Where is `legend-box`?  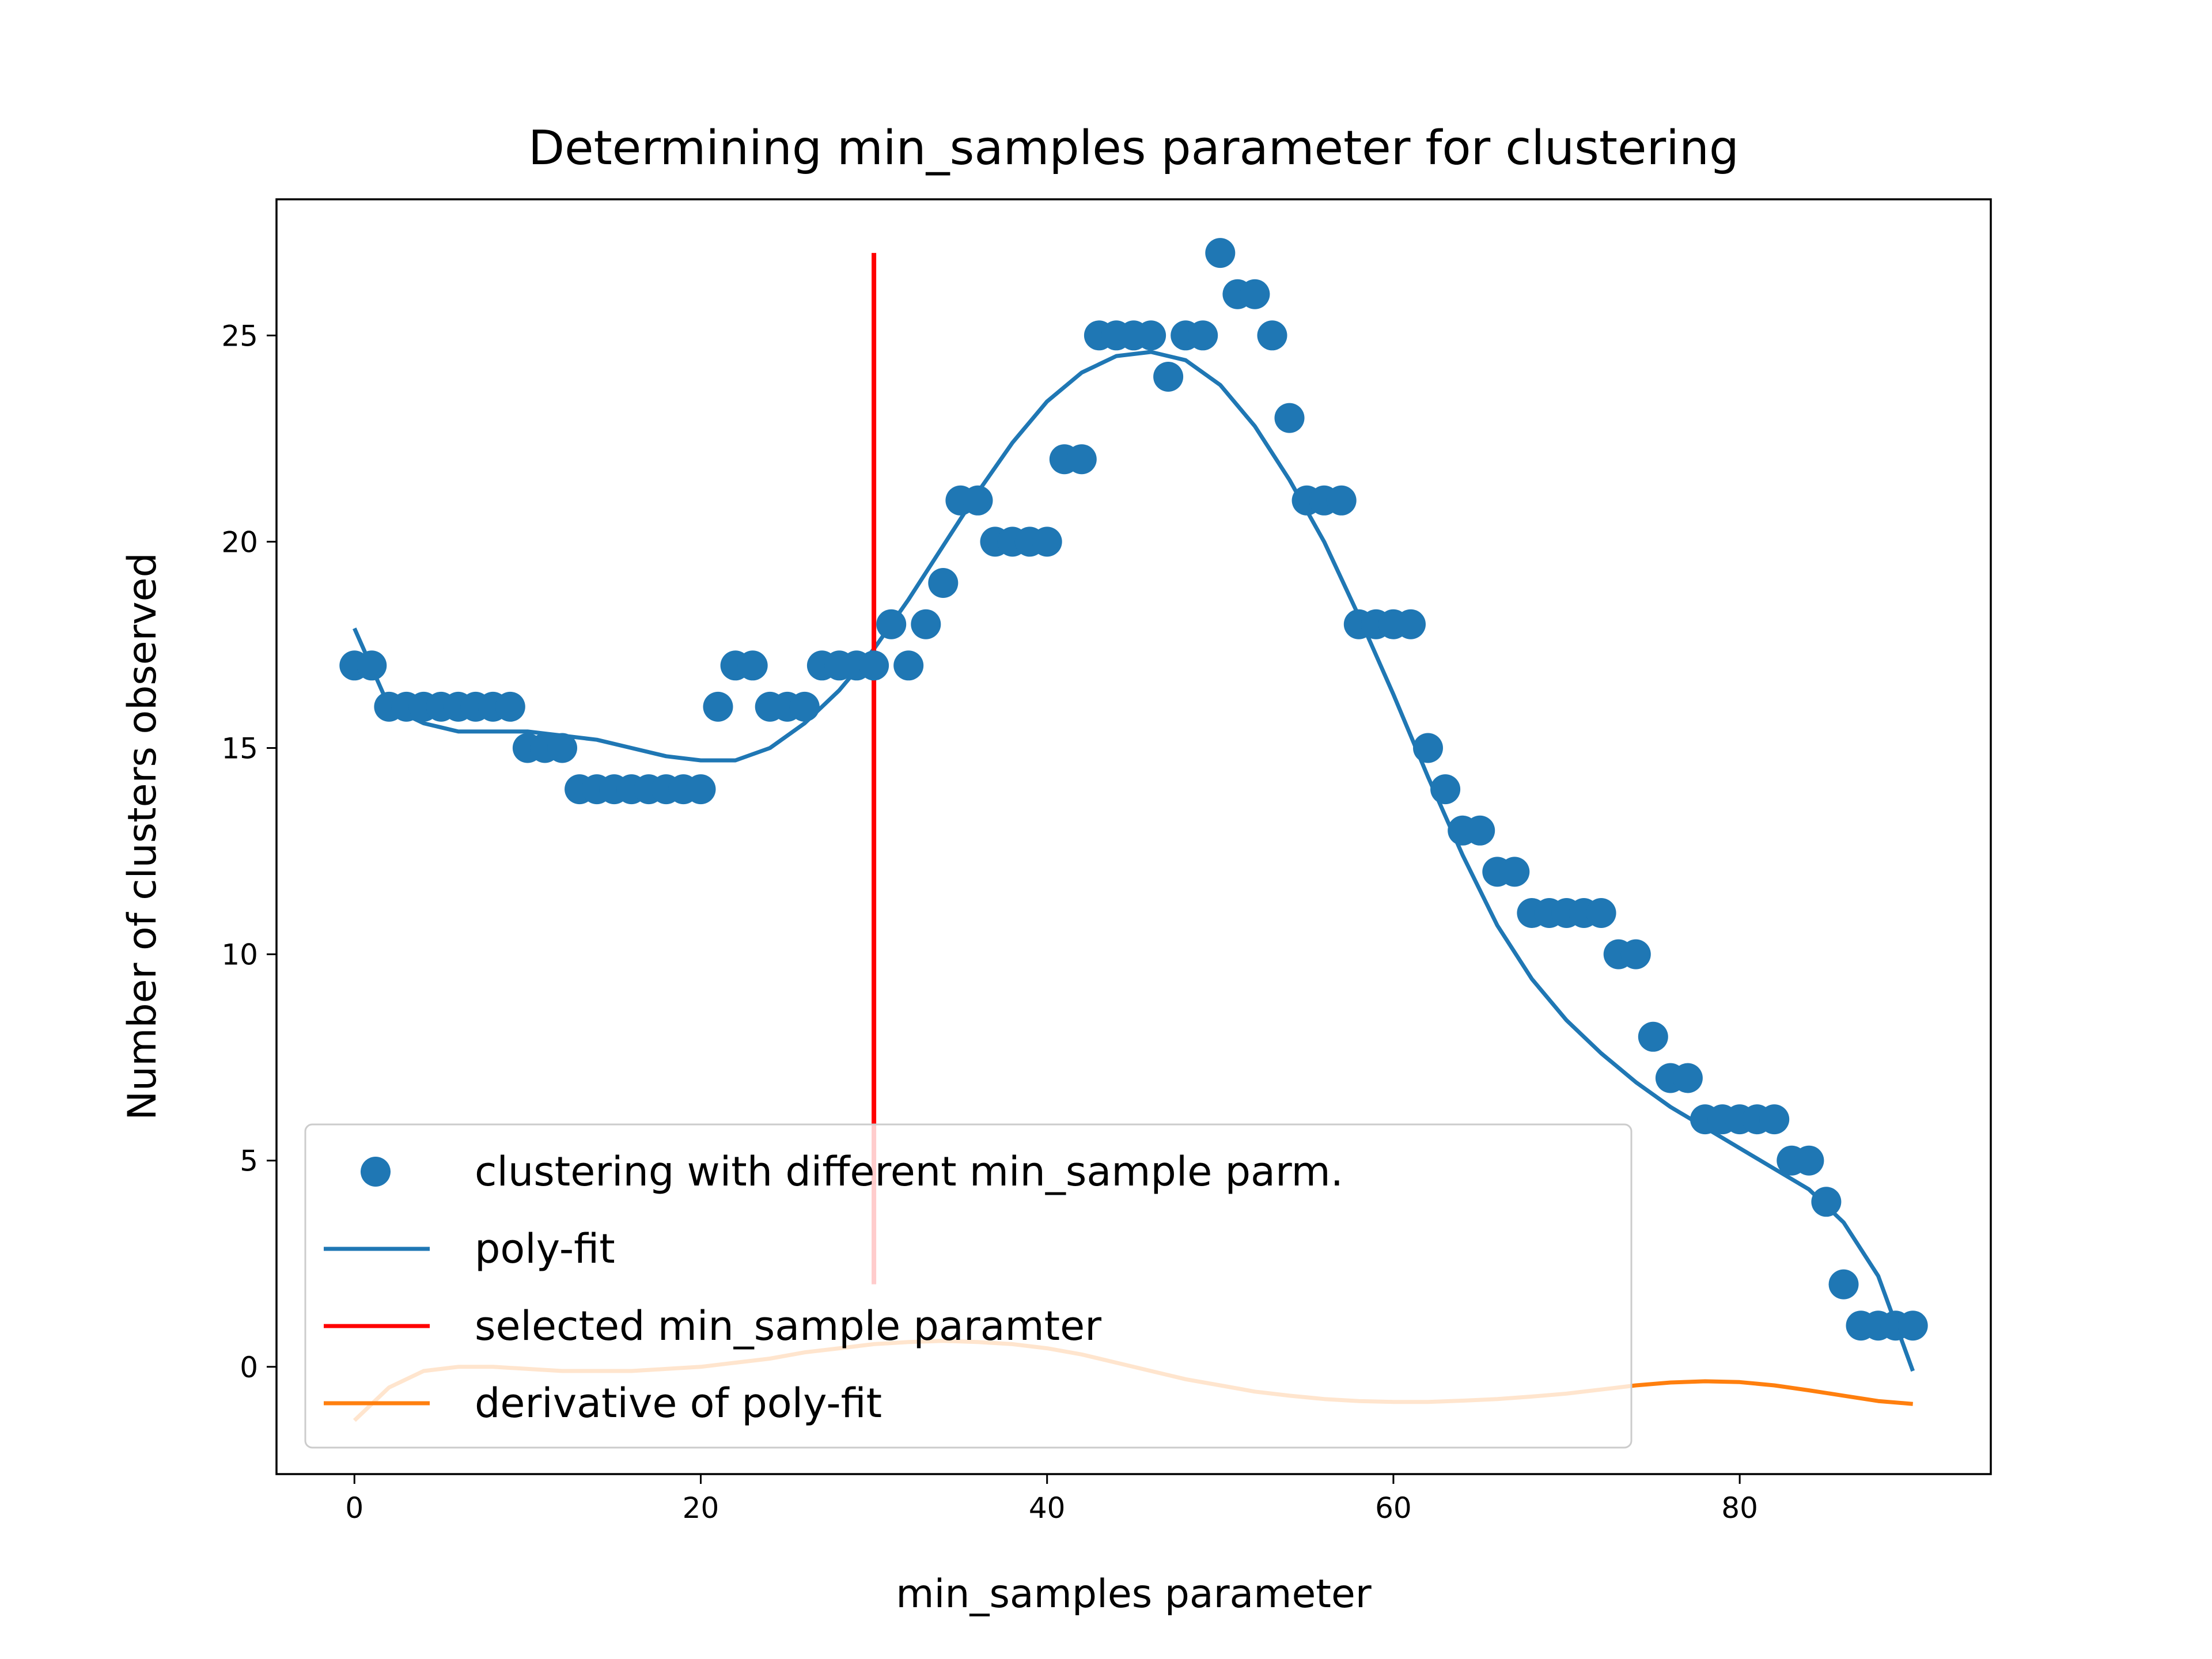 legend-box is located at coordinates (968, 1286).